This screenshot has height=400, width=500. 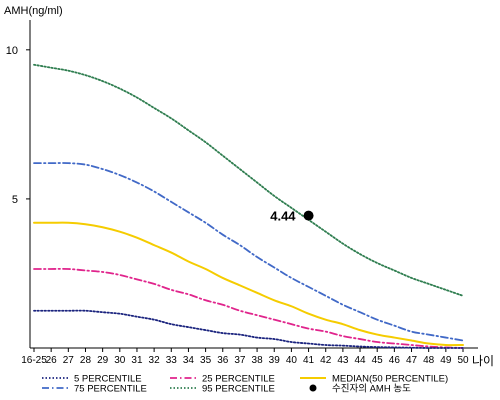 I want to click on legend-patient-dot, so click(x=313, y=388).